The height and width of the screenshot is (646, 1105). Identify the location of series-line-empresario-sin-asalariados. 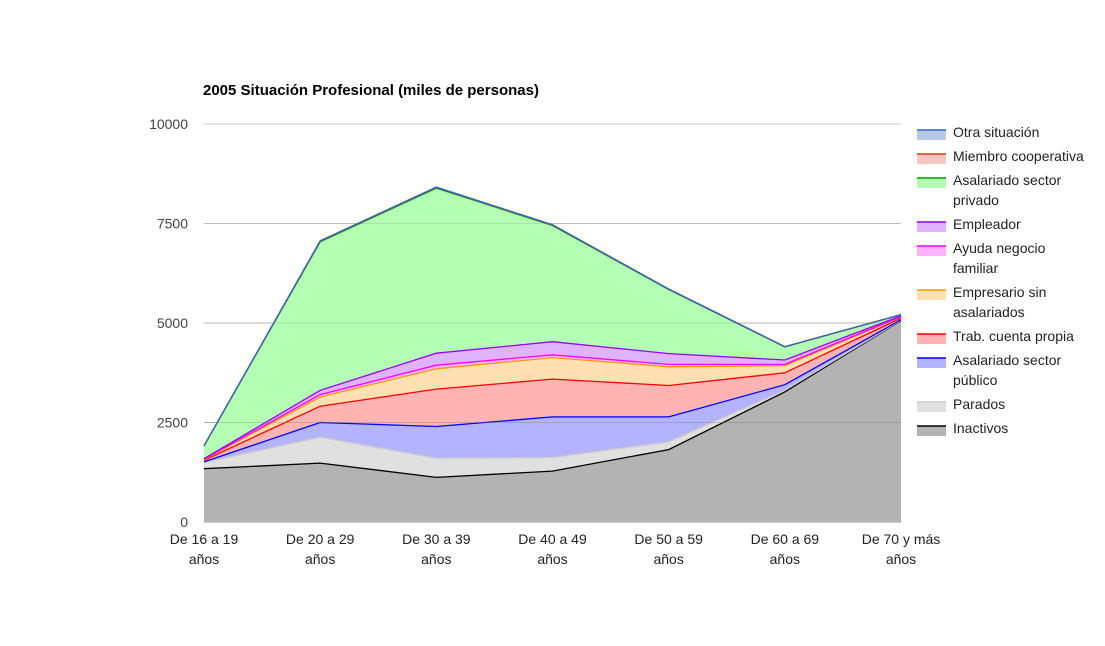
(552, 388).